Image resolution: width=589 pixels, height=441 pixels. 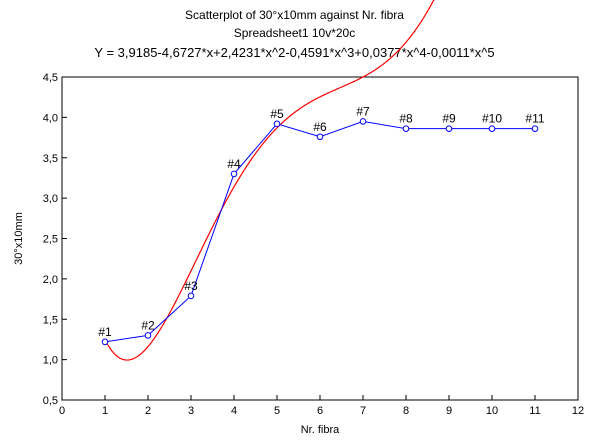 I want to click on x-tick-label: 5, so click(x=277, y=411).